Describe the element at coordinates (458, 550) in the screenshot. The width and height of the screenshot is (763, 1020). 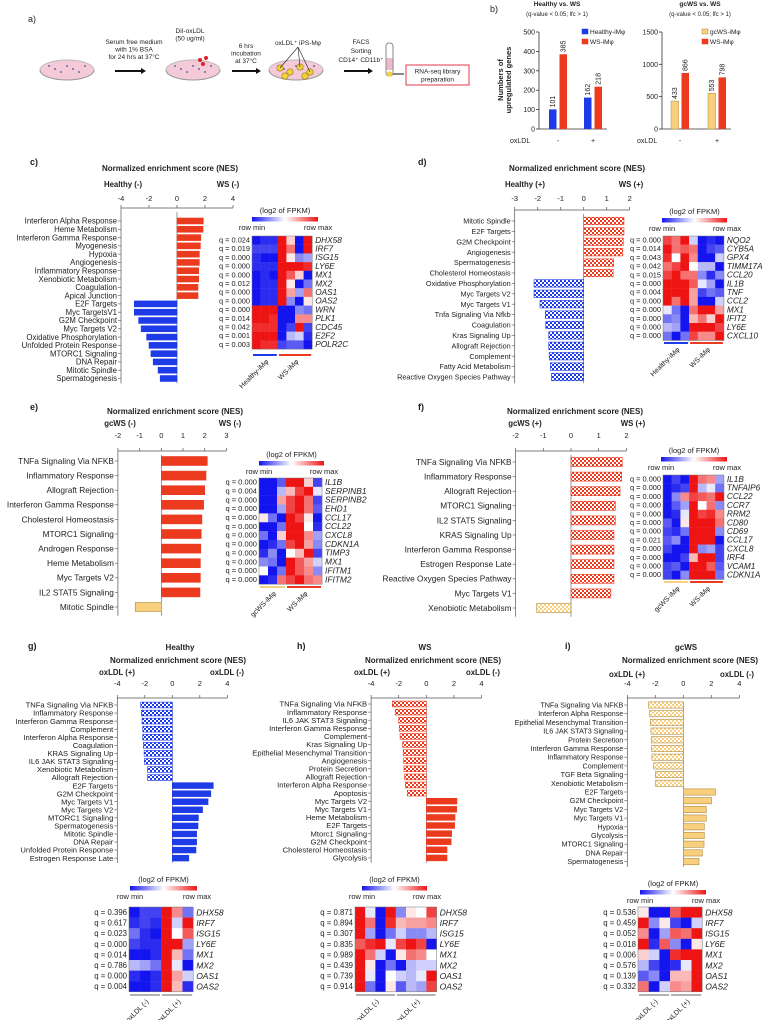
I see `pathway-label: Interferon Gamma Response` at that location.